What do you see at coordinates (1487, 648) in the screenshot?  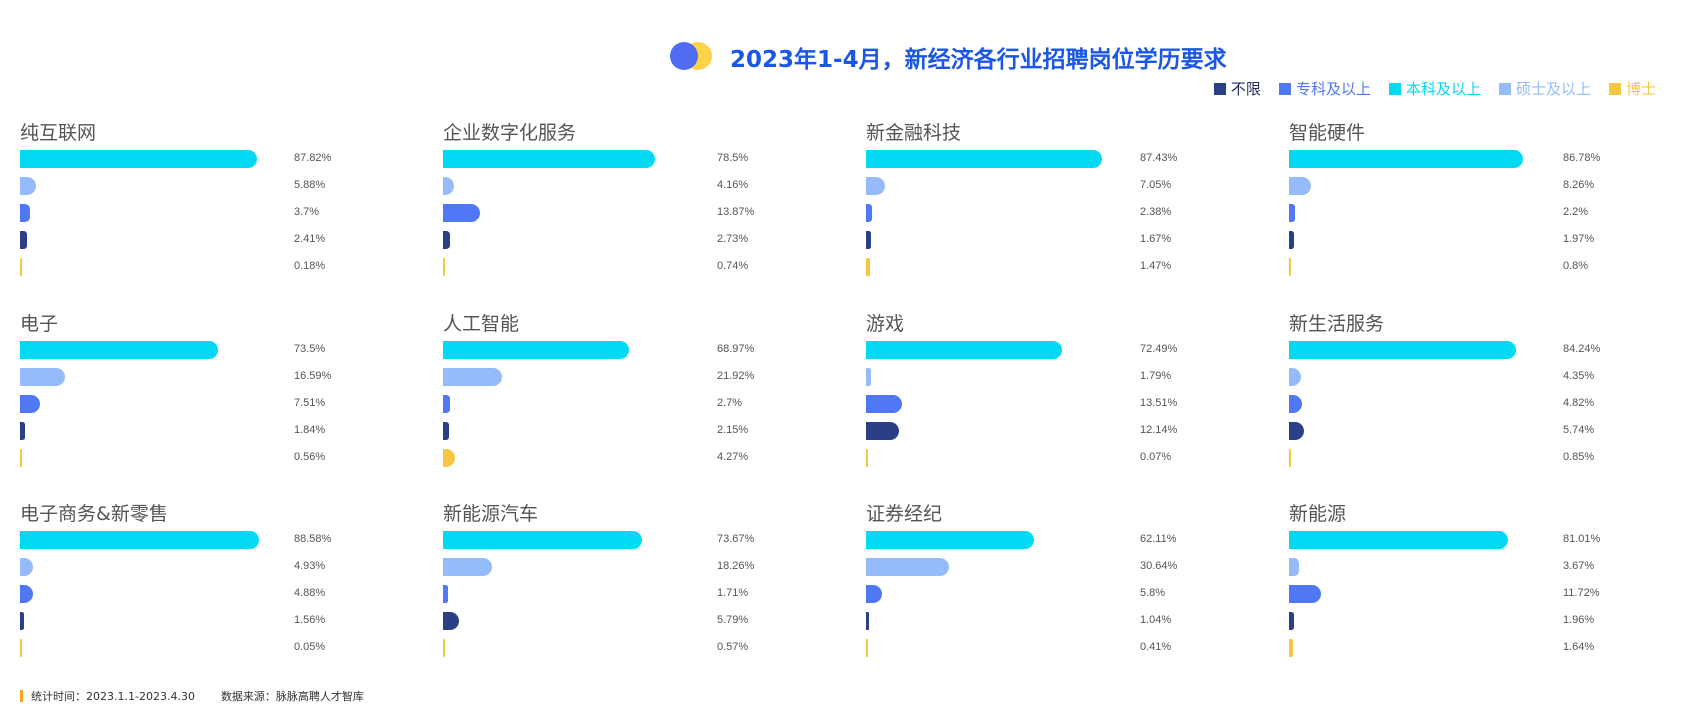 I see `bar-row: 1.64%` at bounding box center [1487, 648].